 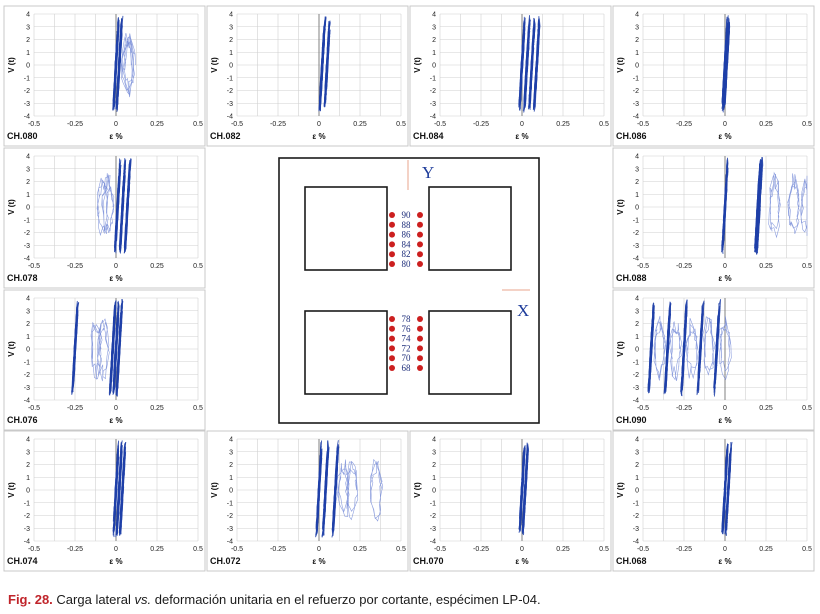 I want to click on gauge-label-86: 86, so click(x=407, y=235).